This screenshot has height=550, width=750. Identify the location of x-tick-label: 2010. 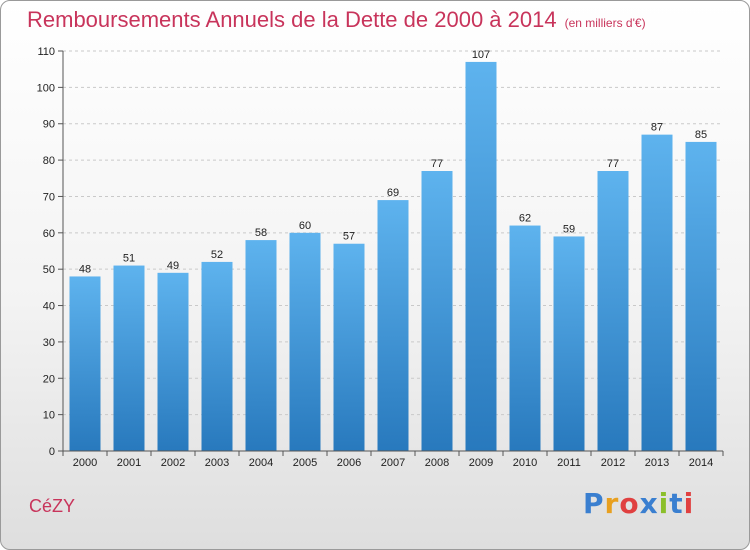
(525, 463).